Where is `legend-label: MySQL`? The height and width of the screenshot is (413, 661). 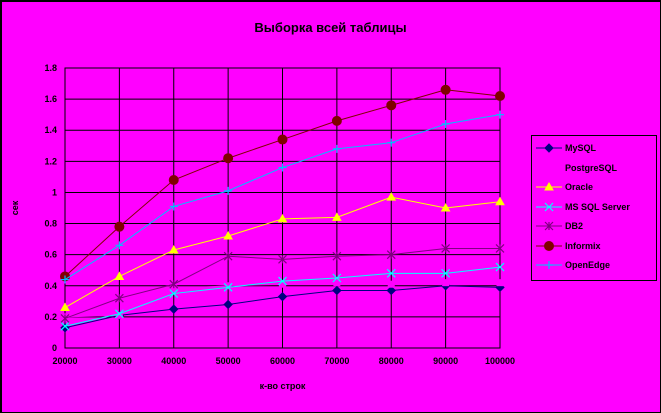 legend-label: MySQL is located at coordinates (581, 148).